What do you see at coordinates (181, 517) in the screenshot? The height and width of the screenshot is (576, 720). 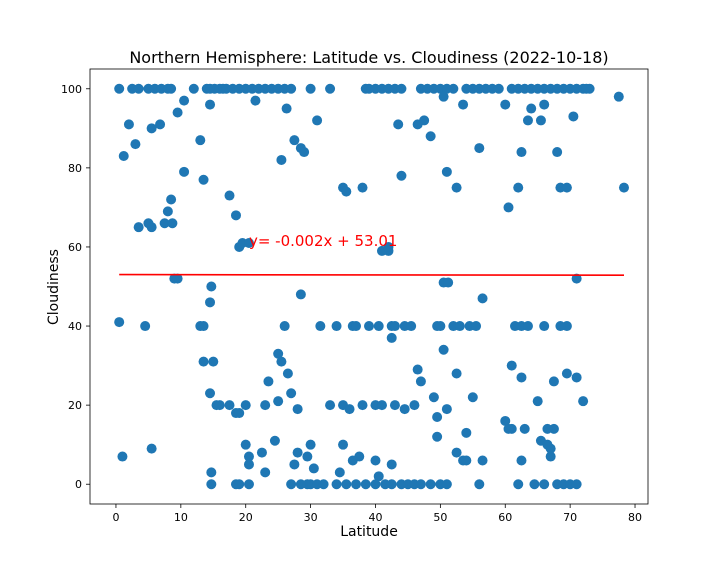 I see `x-tick-label: 10` at bounding box center [181, 517].